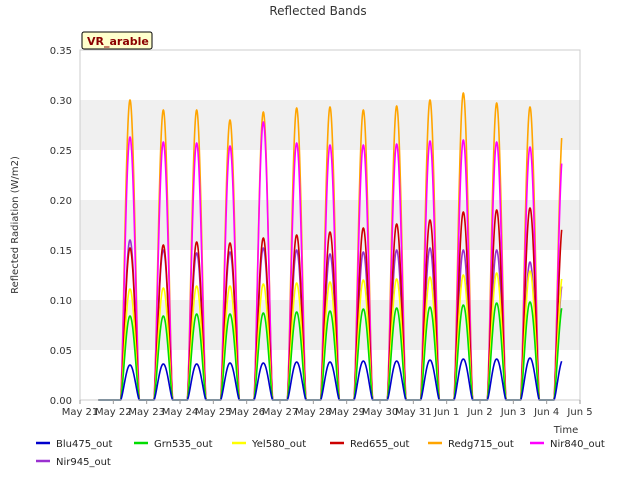  I want to click on legend-label: Grn535_out, so click(183, 444).